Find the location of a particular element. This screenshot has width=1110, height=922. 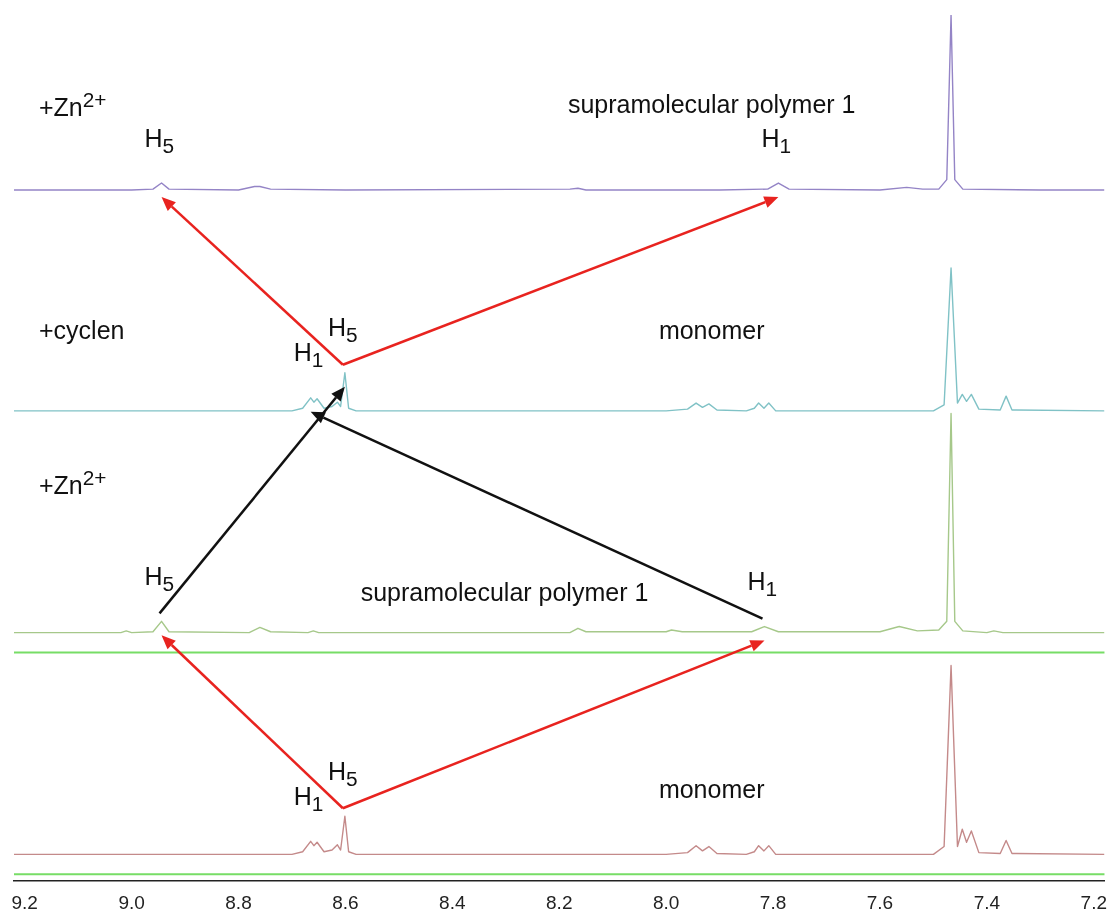

series-label: supramolecular polymer 1 is located at coordinates (504, 592).